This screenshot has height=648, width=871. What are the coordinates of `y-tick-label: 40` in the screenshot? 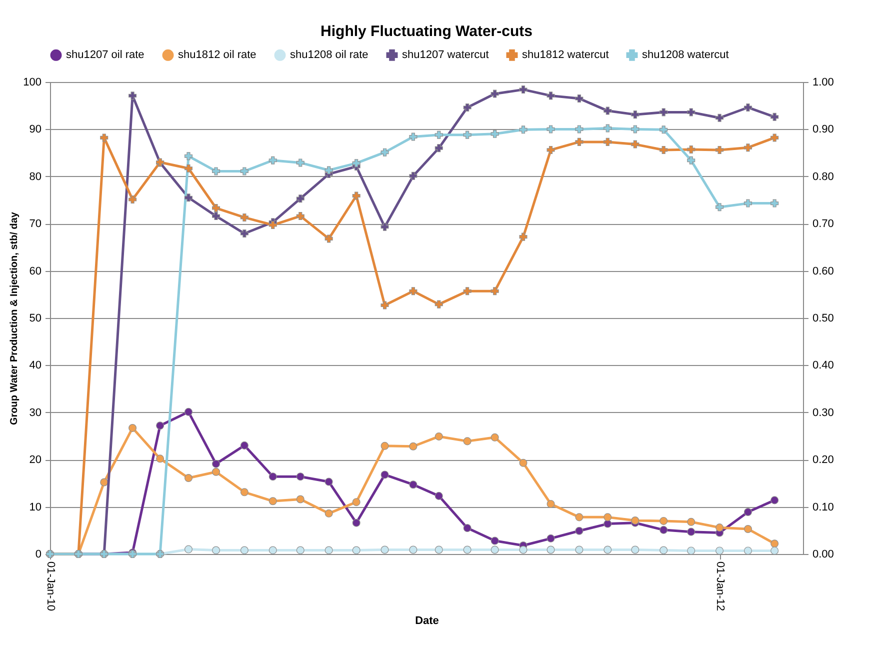 It's located at (35, 366).